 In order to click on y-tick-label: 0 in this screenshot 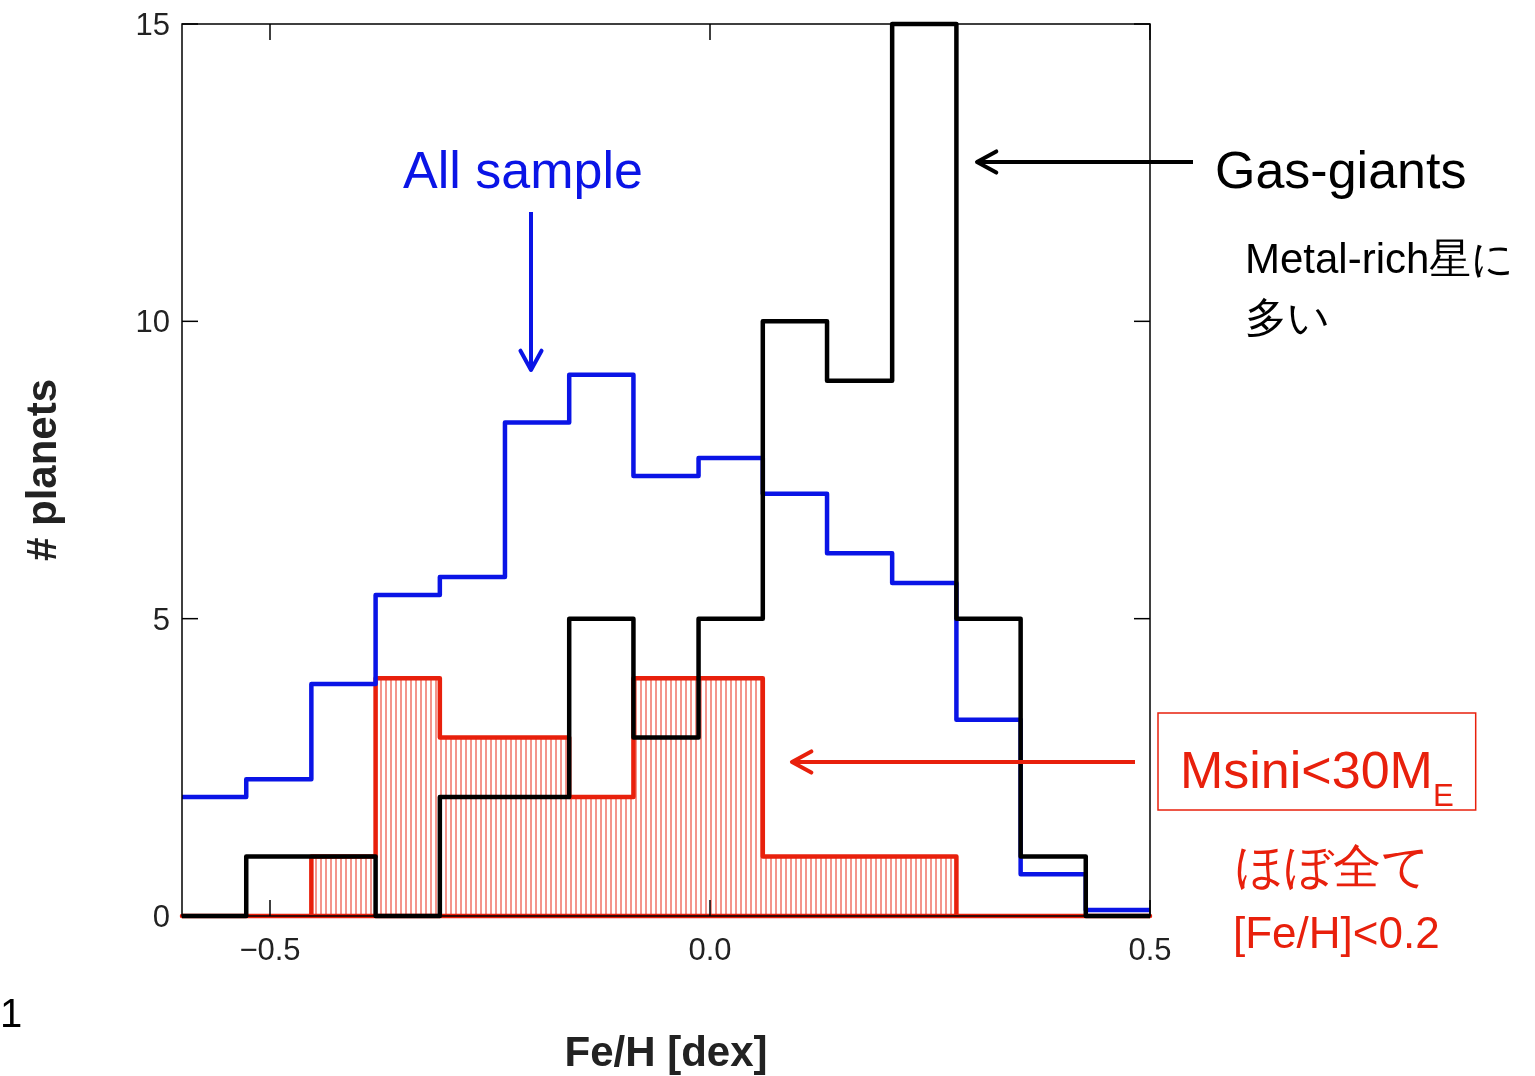, I will do `click(161, 916)`.